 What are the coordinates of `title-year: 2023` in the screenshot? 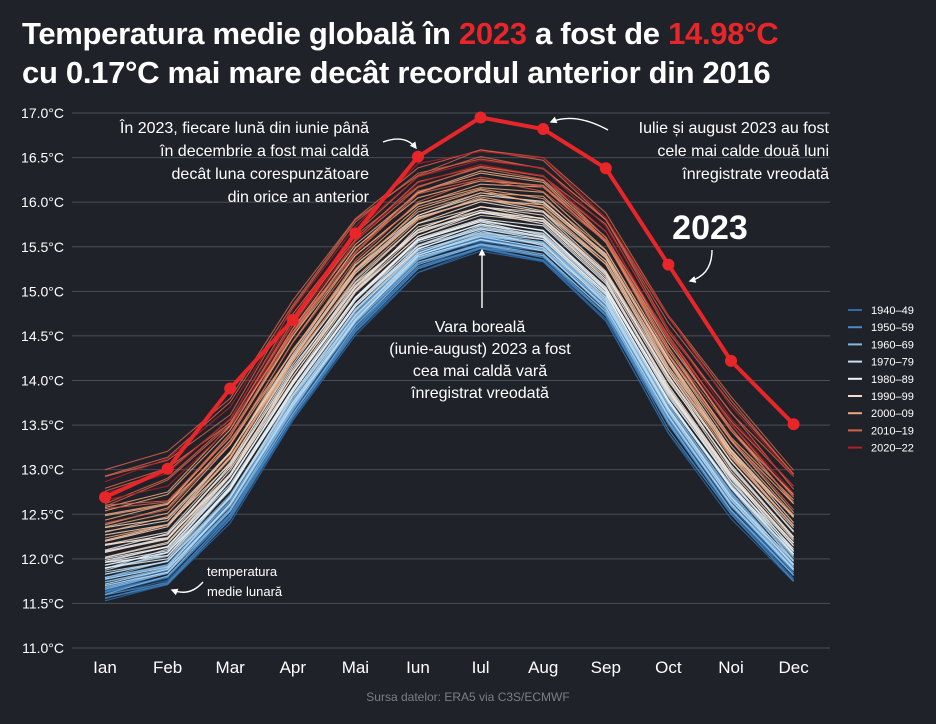 It's located at (492, 33).